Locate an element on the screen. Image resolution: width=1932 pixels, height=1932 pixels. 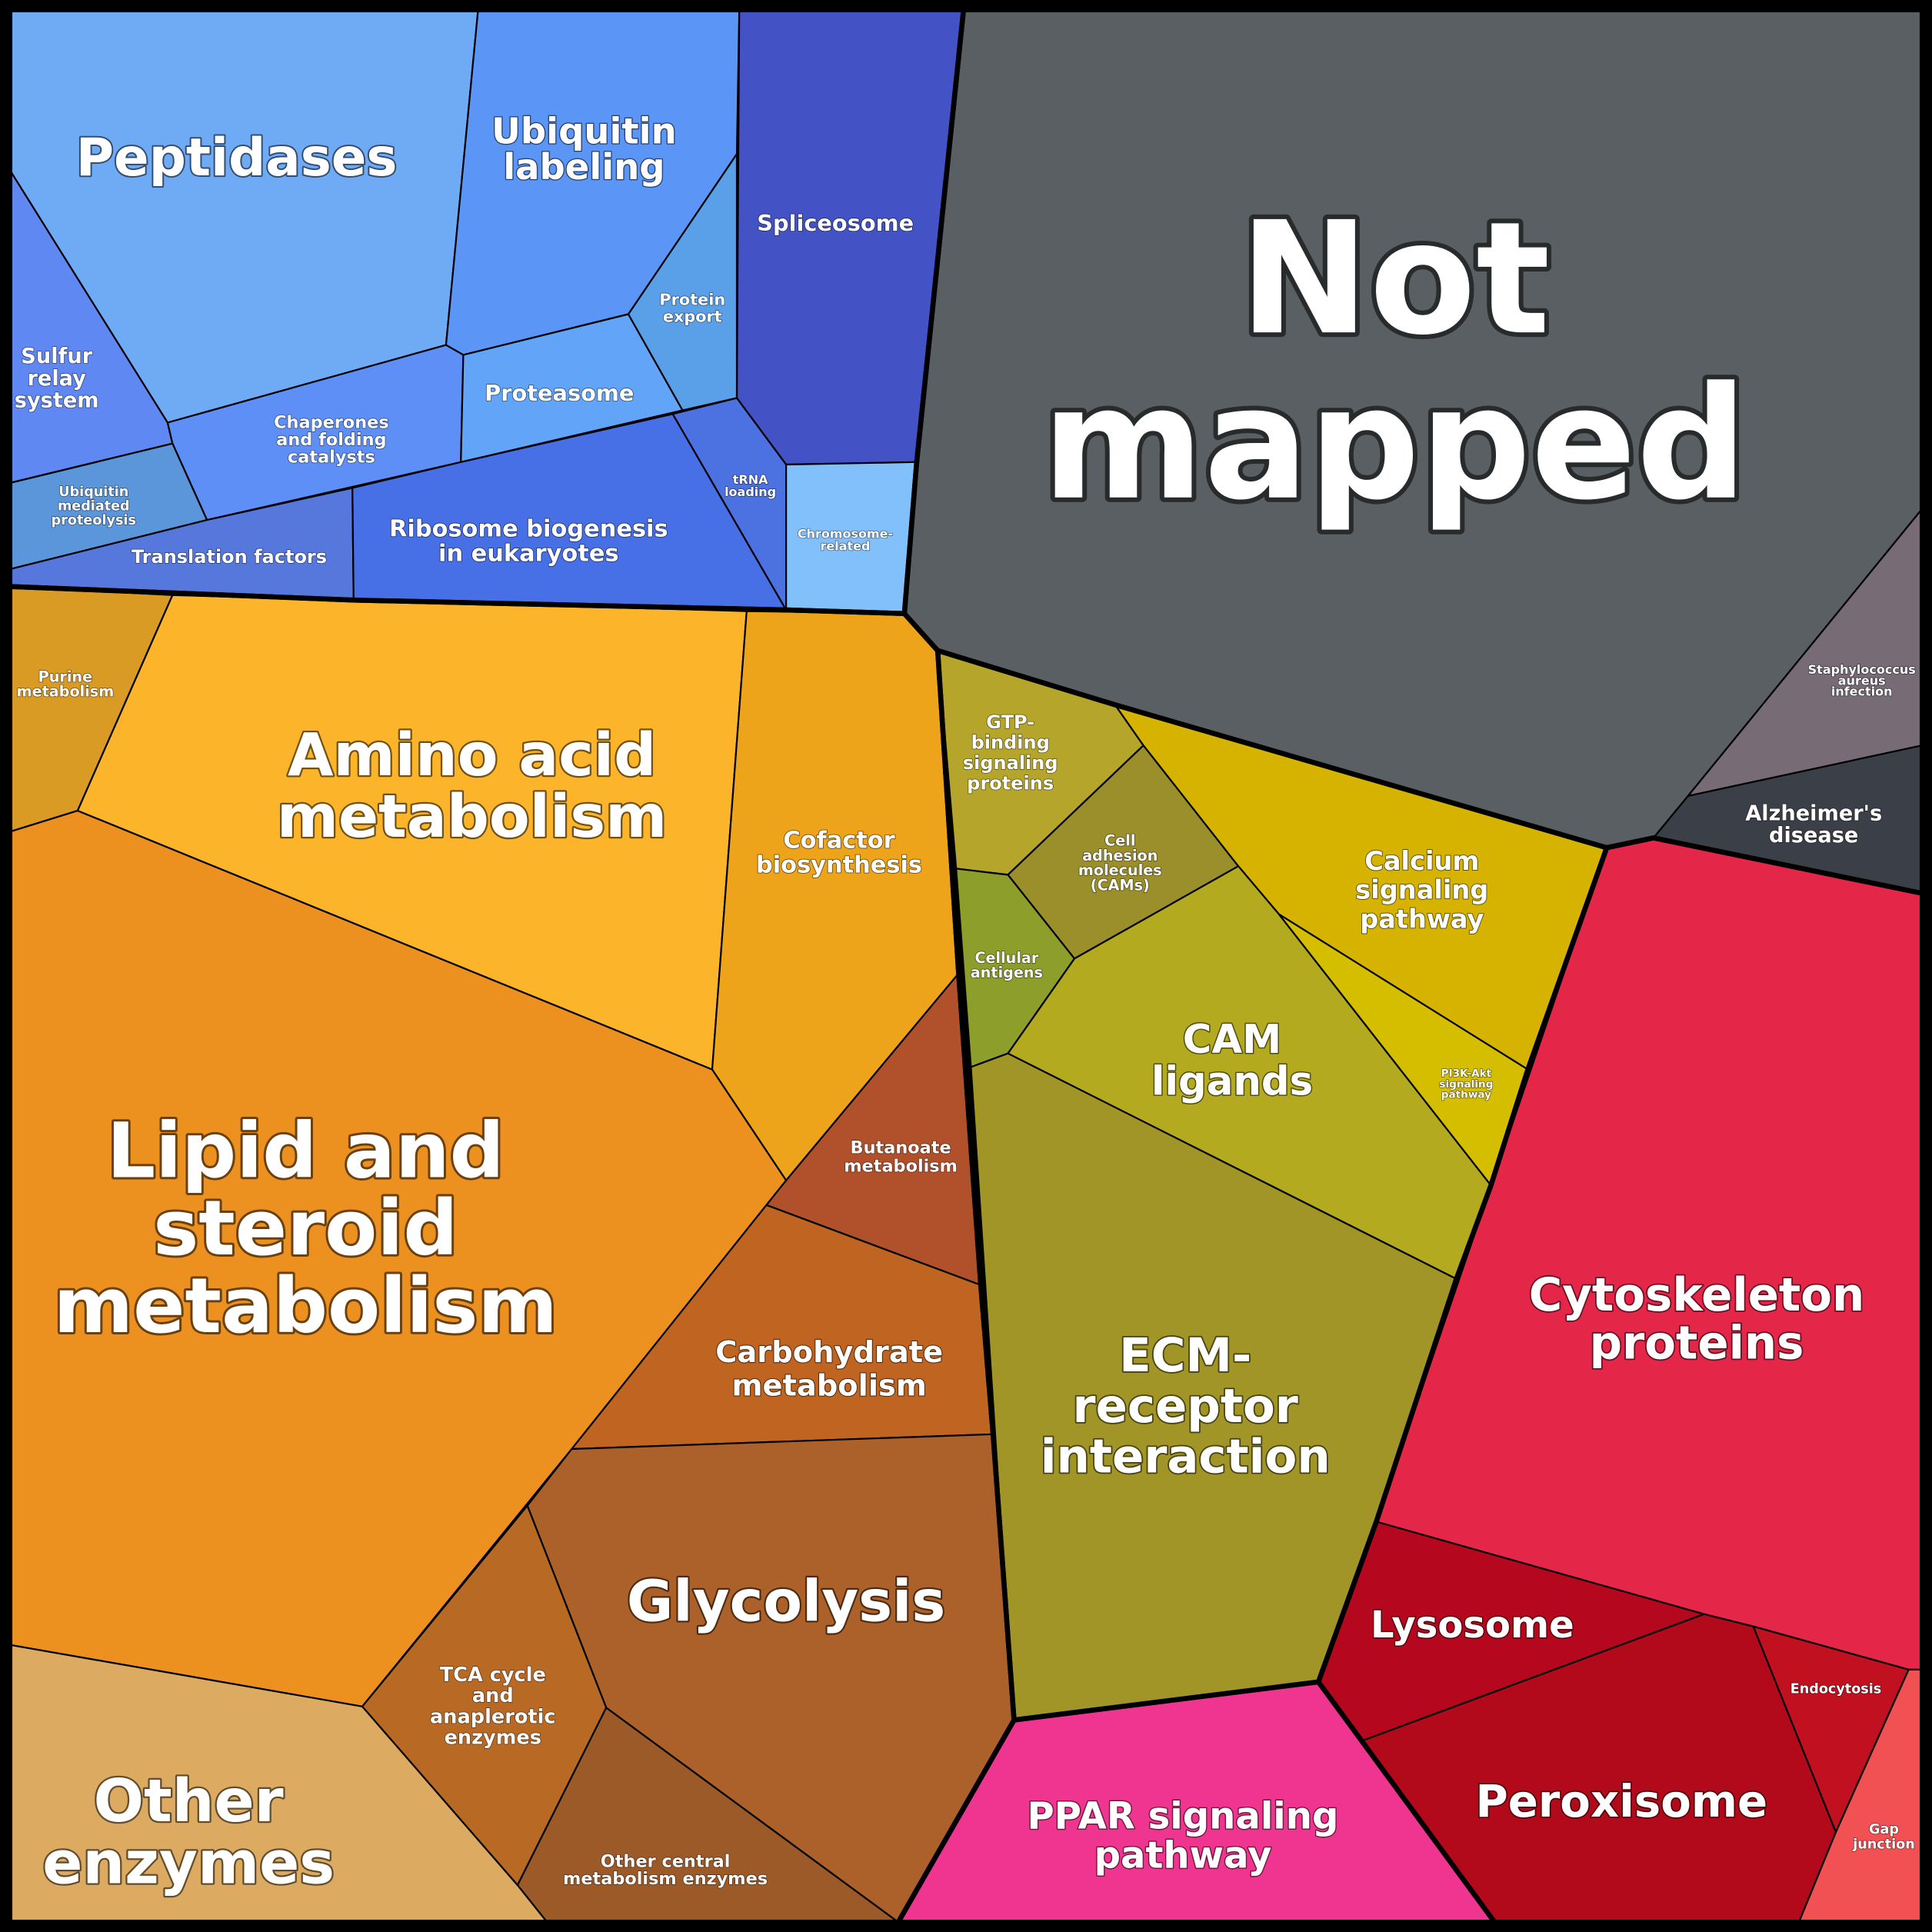
cell-protein-export is located at coordinates (682, 282).